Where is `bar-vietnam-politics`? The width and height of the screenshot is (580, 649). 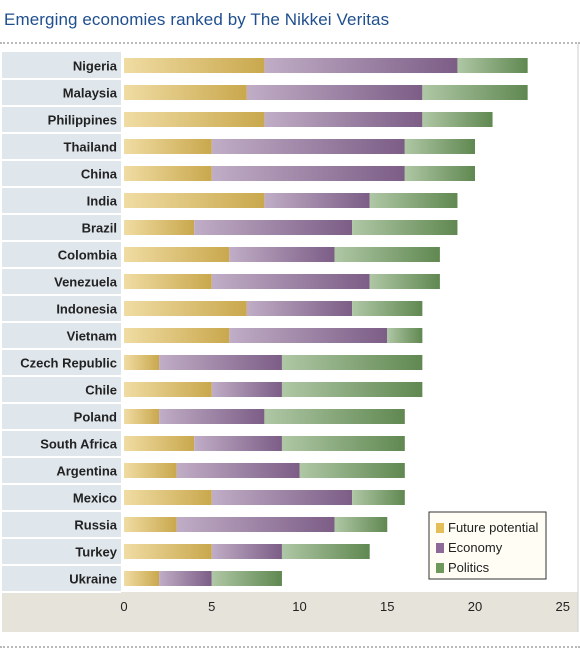
bar-vietnam-politics is located at coordinates (405, 335).